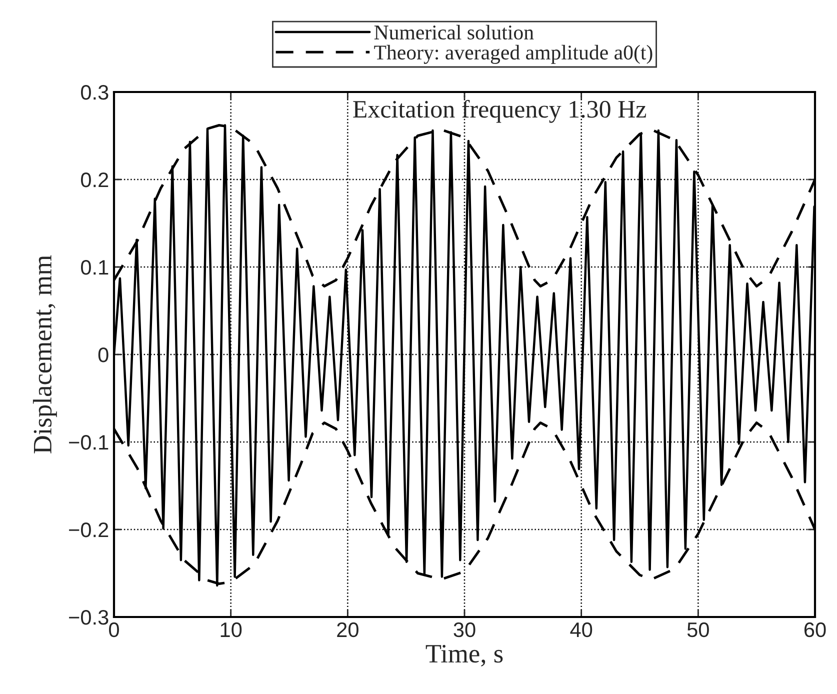 The image size is (837, 694). I want to click on y-axis-title: Displacement, mm, so click(44, 354).